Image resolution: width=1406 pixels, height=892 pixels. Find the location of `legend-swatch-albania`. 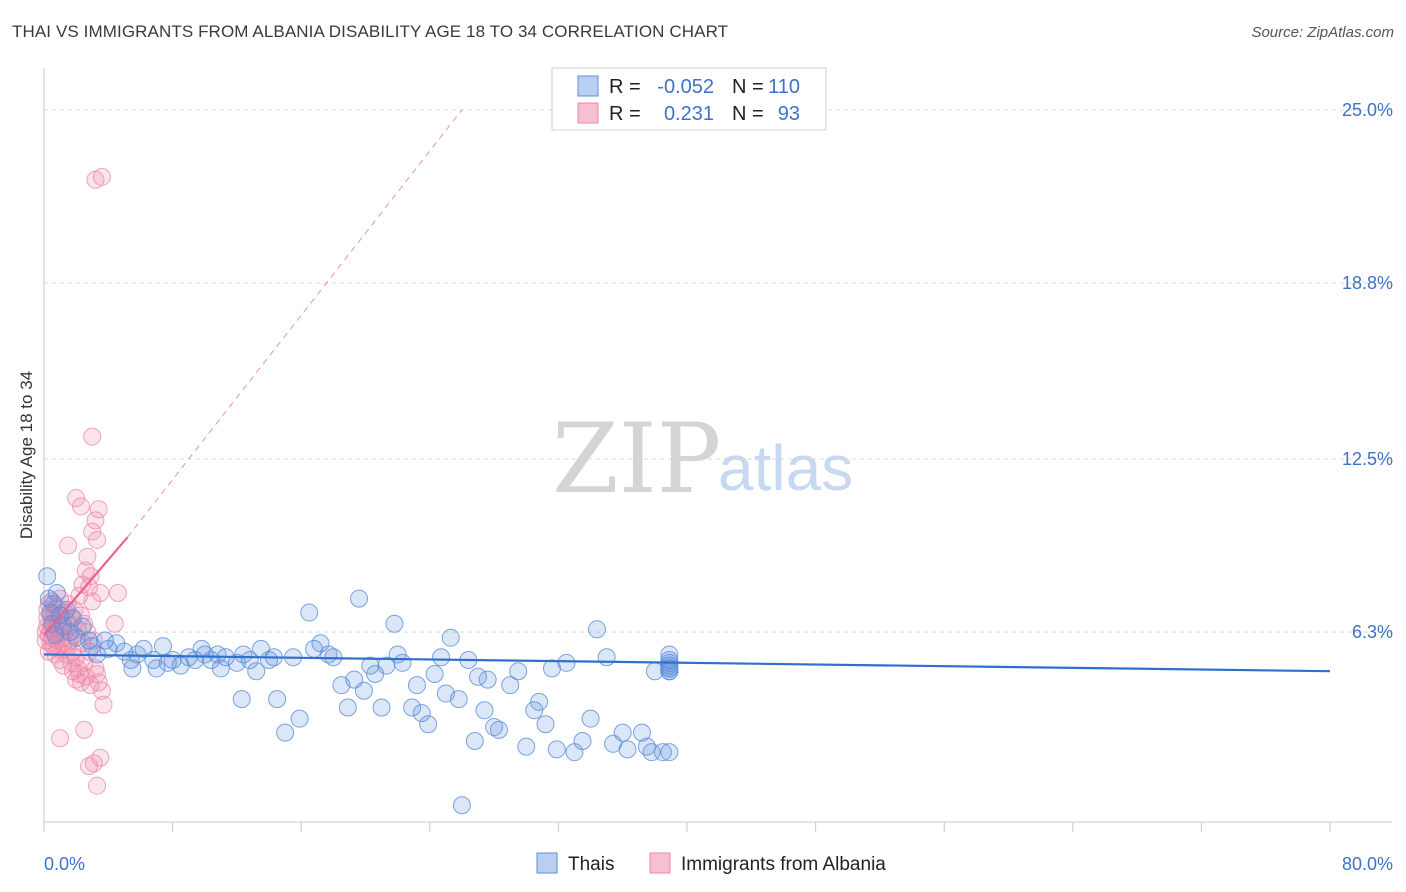

legend-swatch-albania is located at coordinates (588, 113).